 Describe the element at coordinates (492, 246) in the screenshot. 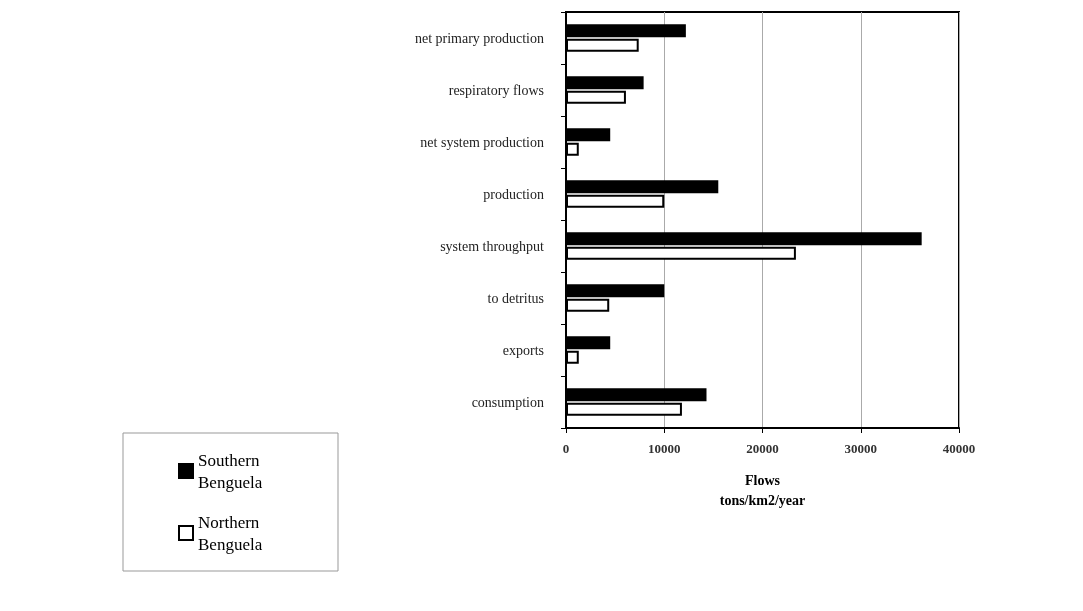

I see `y-tick-label: system throughput` at that location.